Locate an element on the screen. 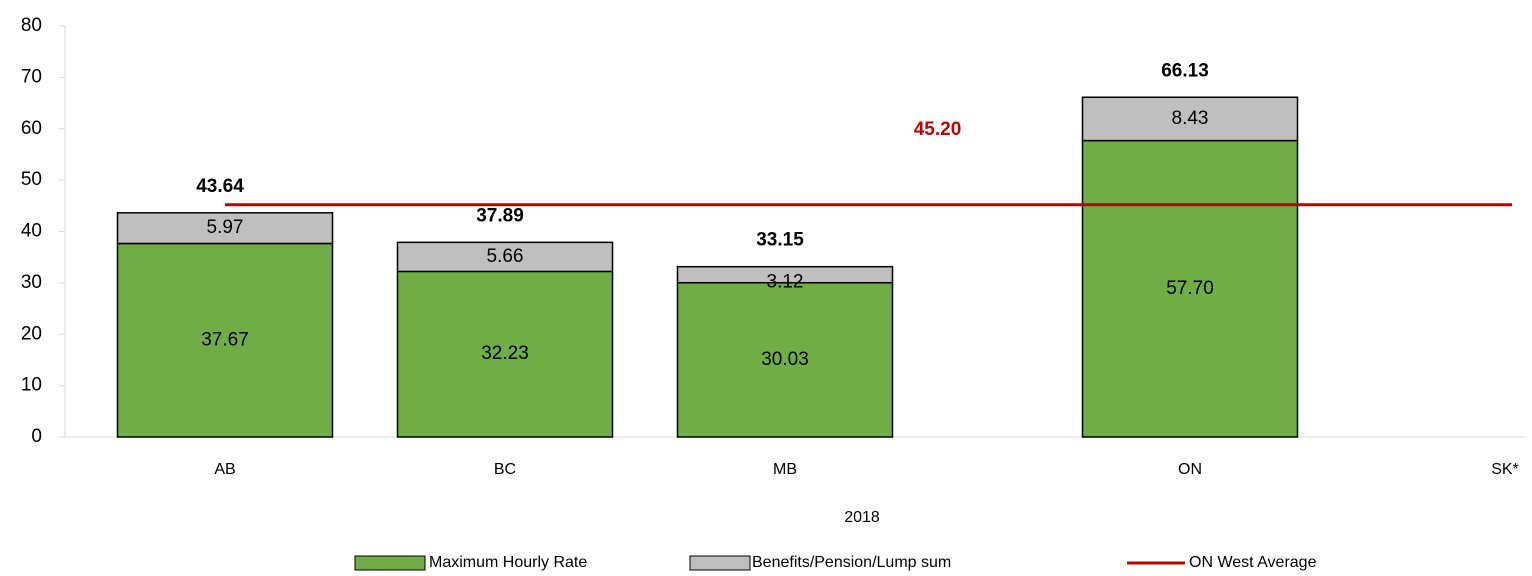 The width and height of the screenshot is (1532, 576). total-label: 37.89 is located at coordinates (500, 215).